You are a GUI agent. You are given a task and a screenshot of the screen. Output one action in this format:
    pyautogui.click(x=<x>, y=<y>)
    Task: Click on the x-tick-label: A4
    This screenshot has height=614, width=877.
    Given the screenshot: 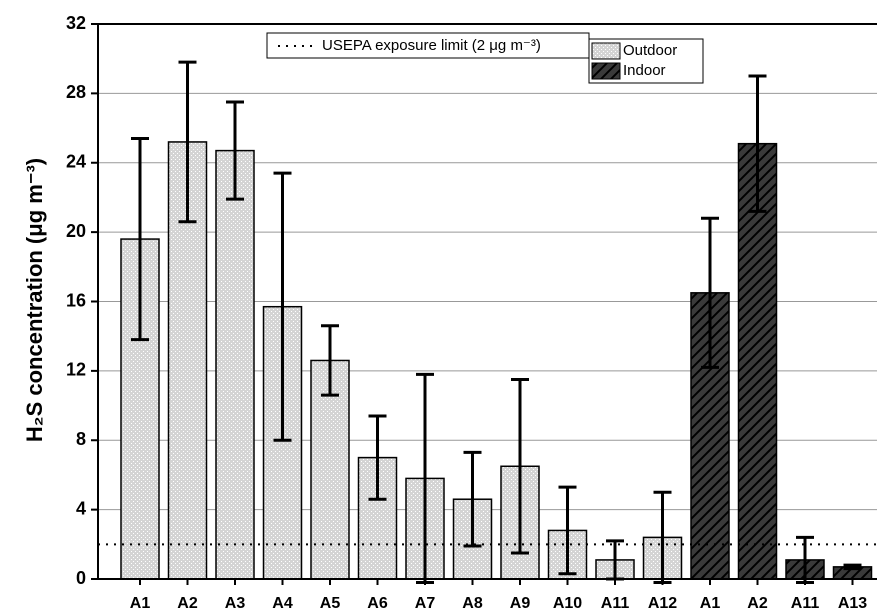 What is the action you would take?
    pyautogui.click(x=282, y=603)
    